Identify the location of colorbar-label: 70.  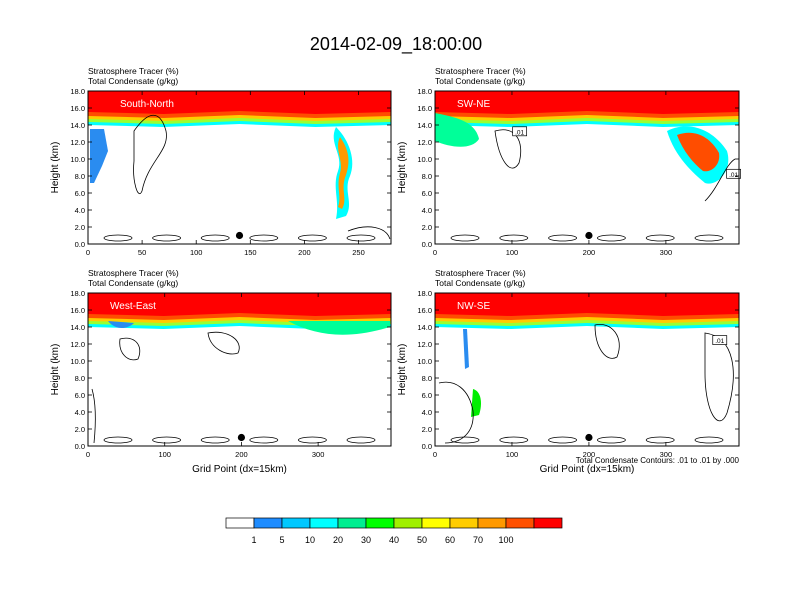
(478, 540).